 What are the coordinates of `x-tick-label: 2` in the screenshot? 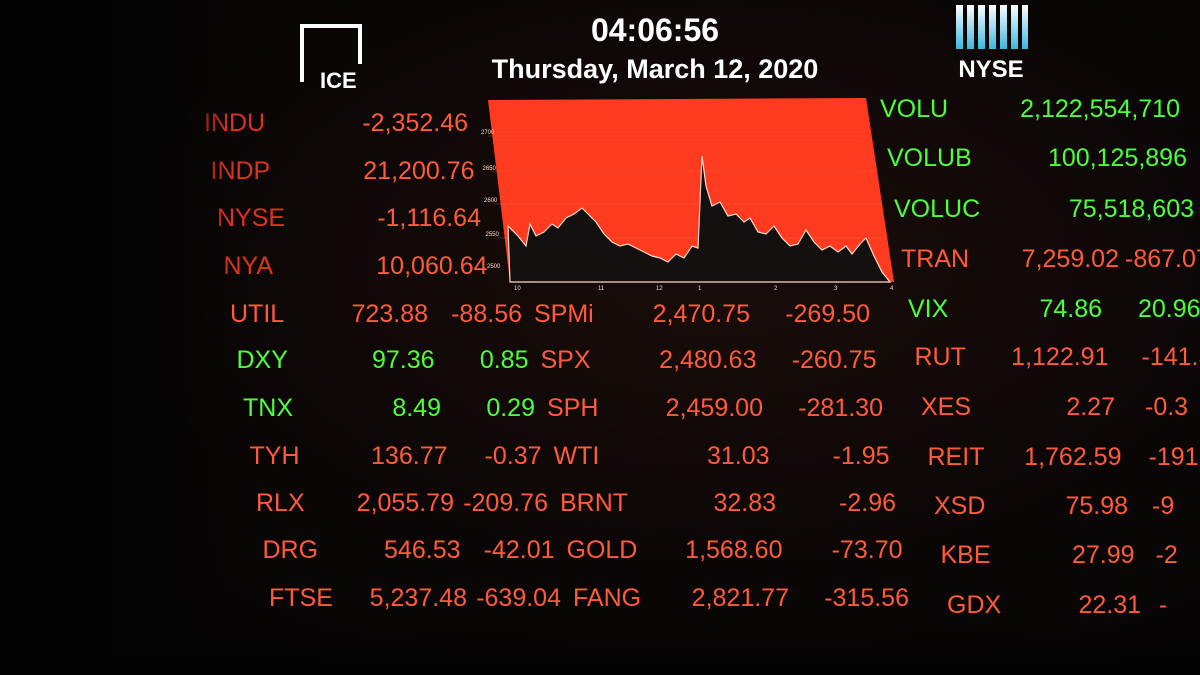 It's located at (776, 289).